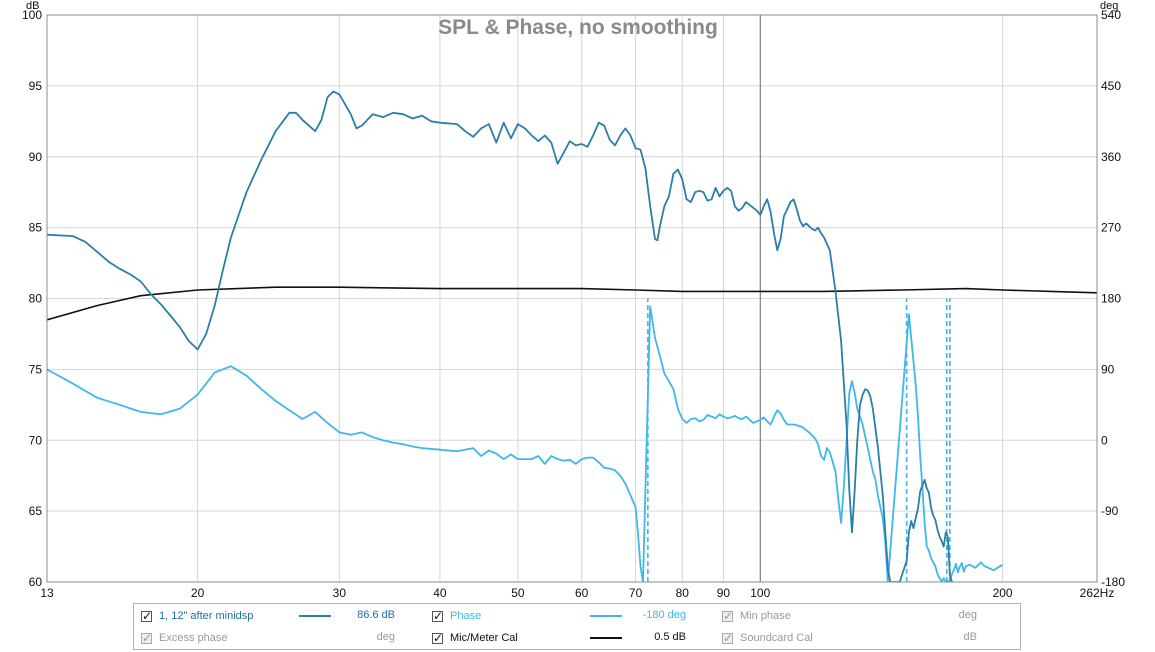  What do you see at coordinates (32, 6) in the screenshot?
I see `y-left-unit: dB` at bounding box center [32, 6].